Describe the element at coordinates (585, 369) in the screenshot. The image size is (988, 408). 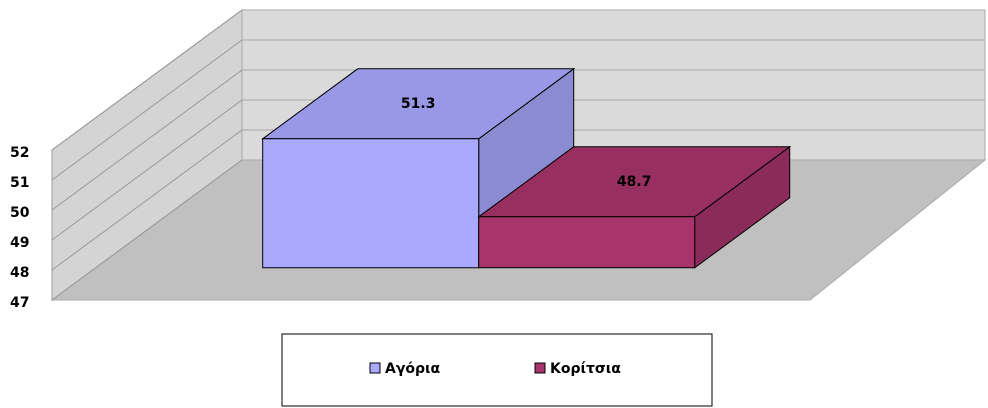
I see `legend-label: Κορίτσια` at that location.